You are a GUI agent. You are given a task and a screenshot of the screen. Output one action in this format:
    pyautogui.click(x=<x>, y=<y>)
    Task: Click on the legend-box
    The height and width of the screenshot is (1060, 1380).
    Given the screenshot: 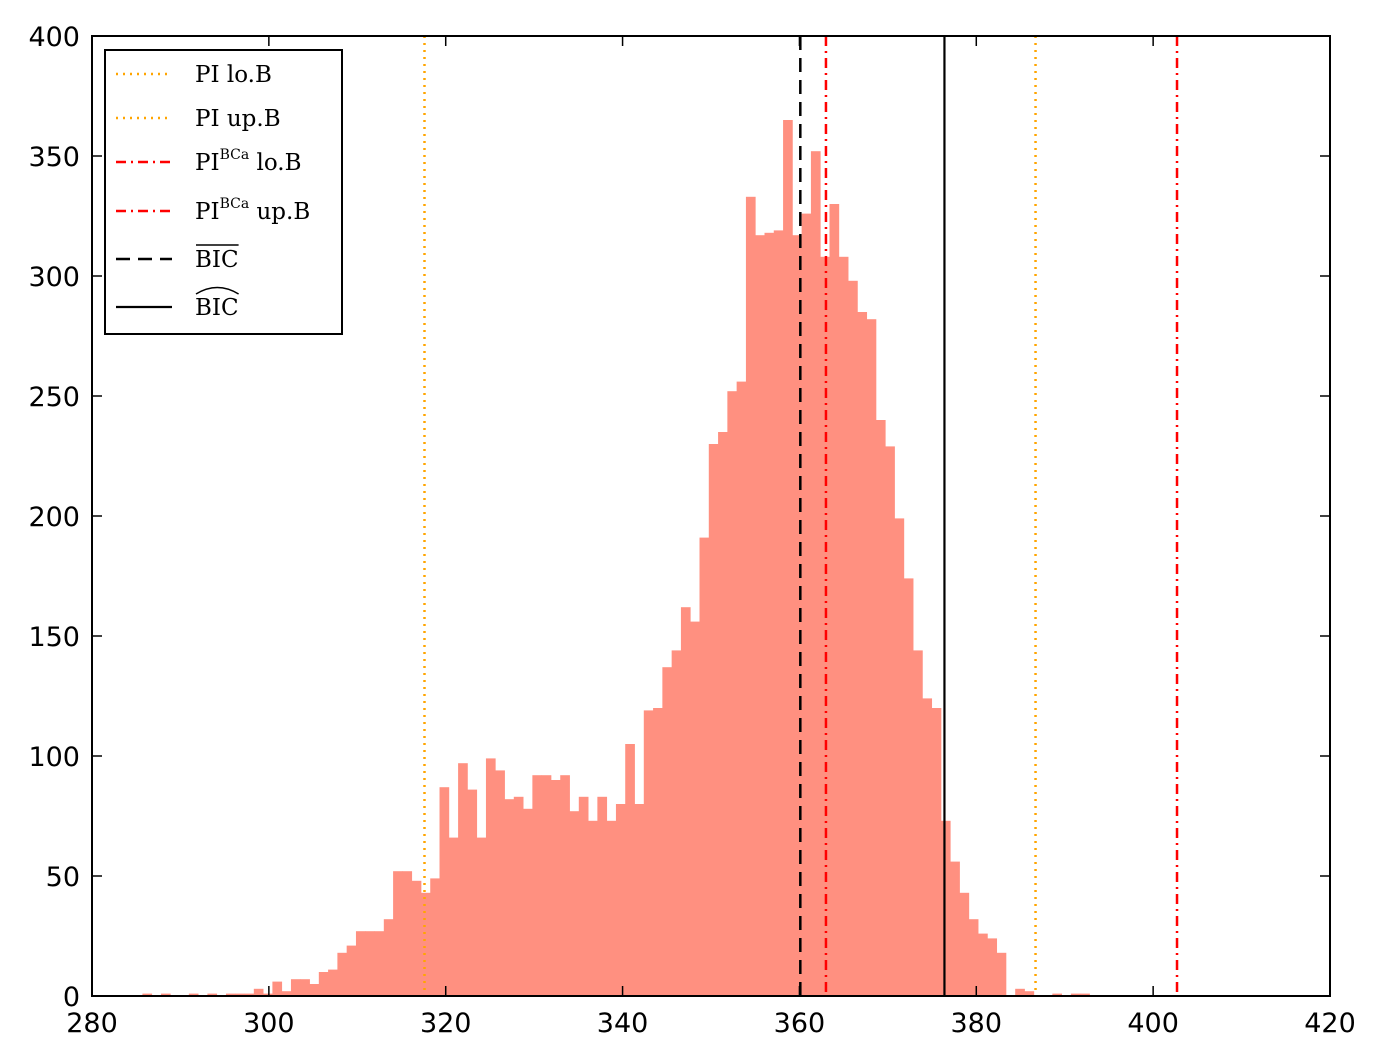 What is the action you would take?
    pyautogui.click(x=223, y=192)
    